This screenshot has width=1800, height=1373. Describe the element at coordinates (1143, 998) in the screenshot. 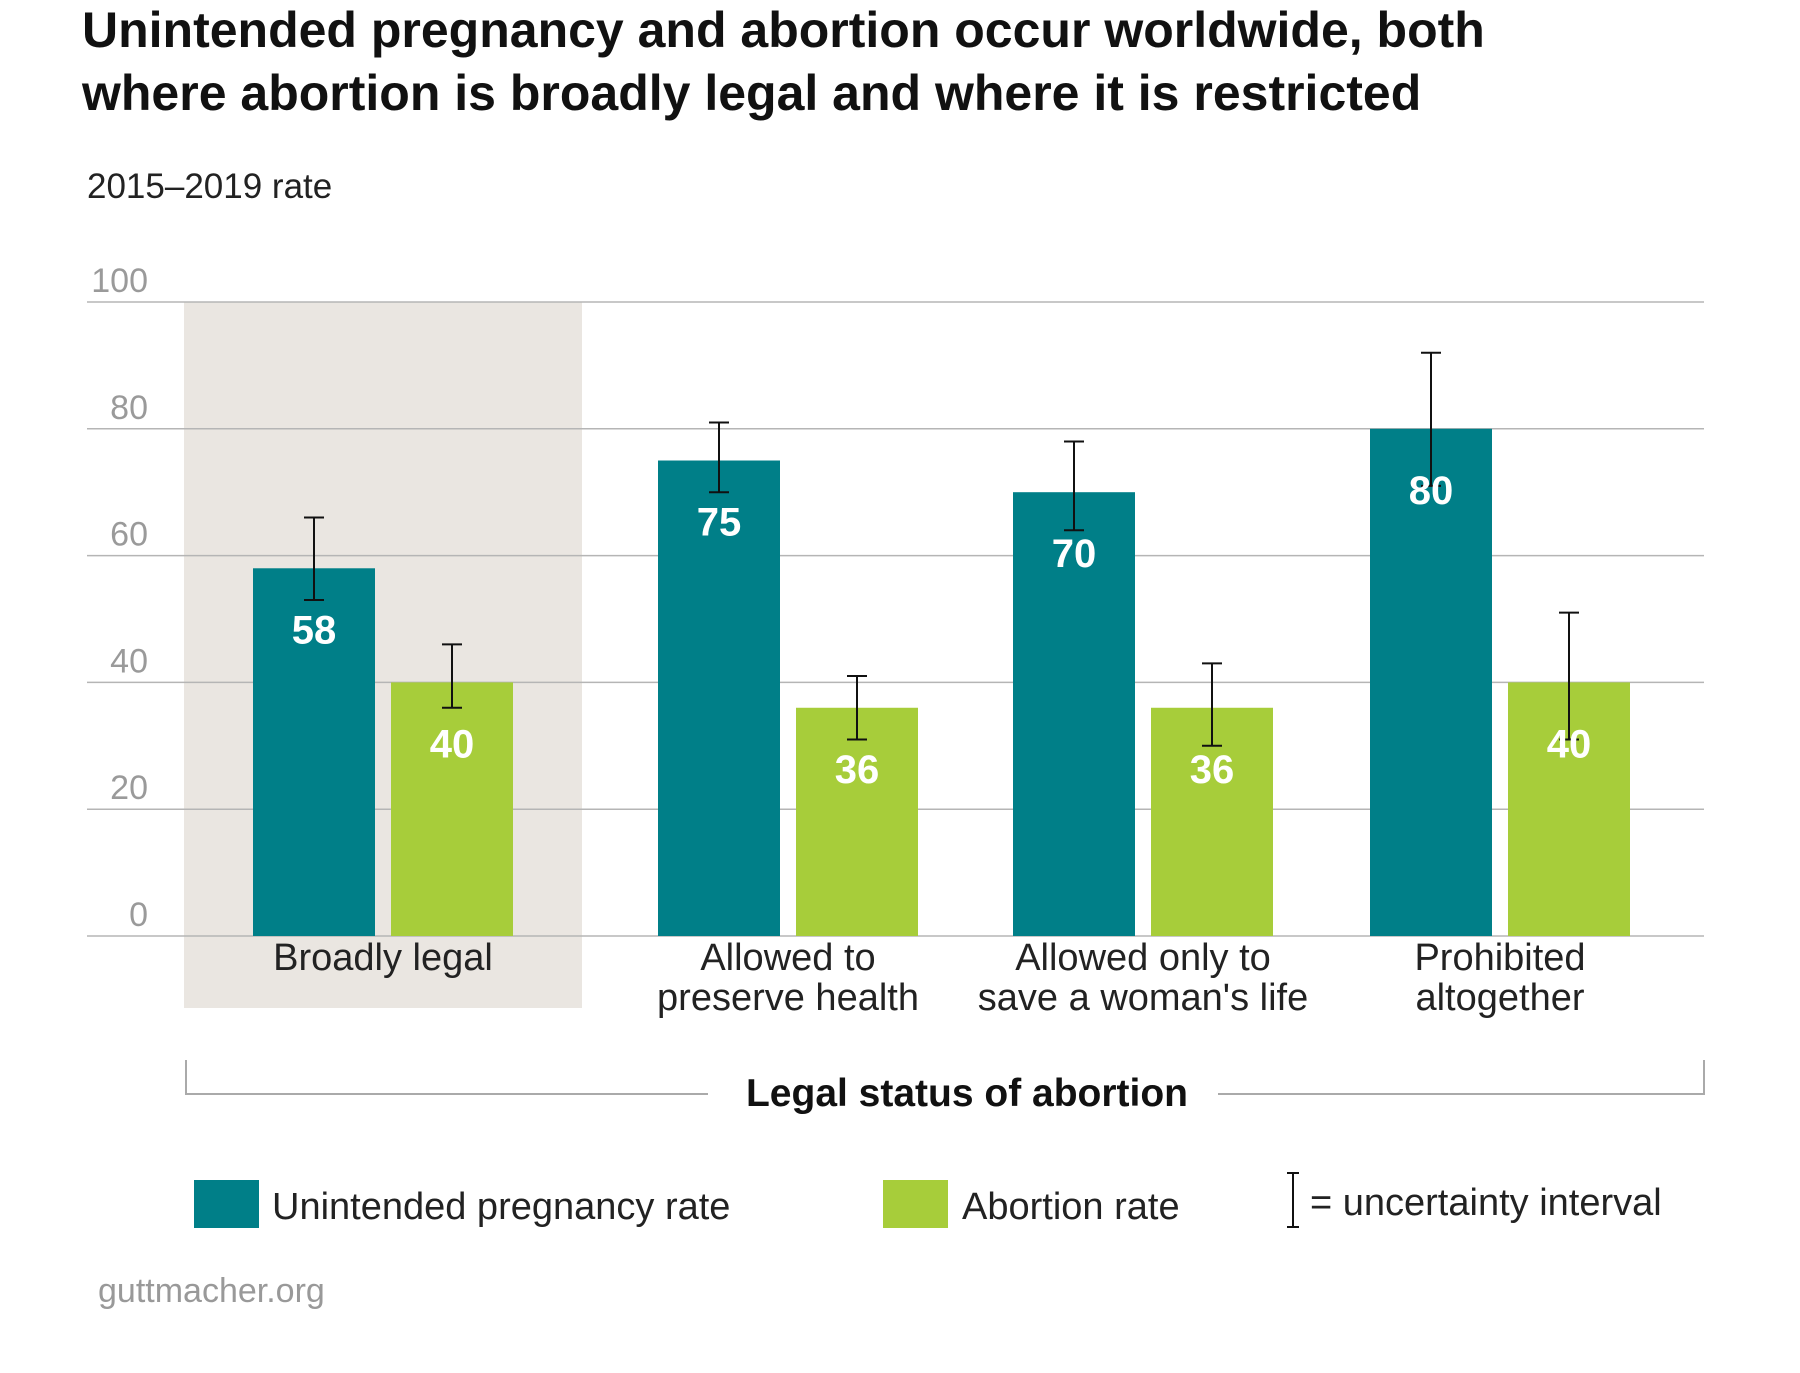

I see `category-label-allowed-only-to-save-a-woman-s-life: save a woman's life` at that location.